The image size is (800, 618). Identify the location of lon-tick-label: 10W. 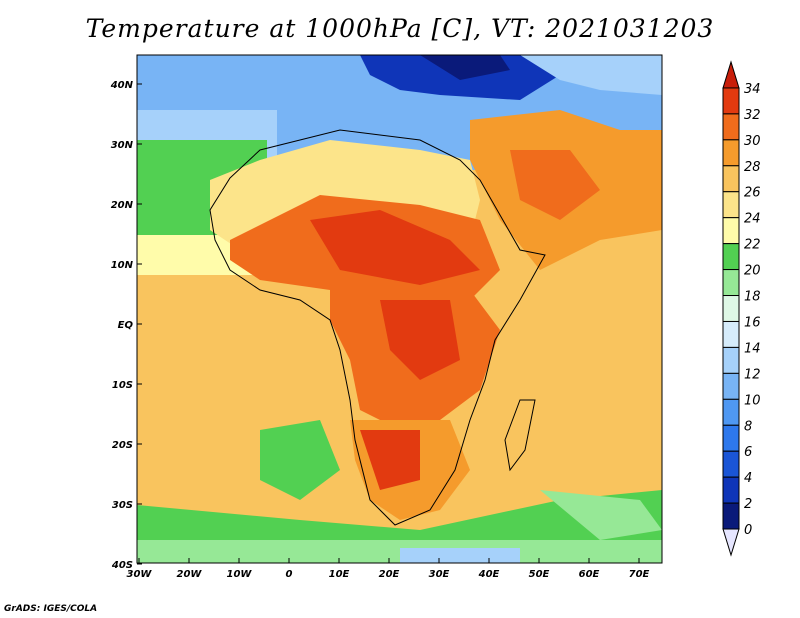
(240, 574).